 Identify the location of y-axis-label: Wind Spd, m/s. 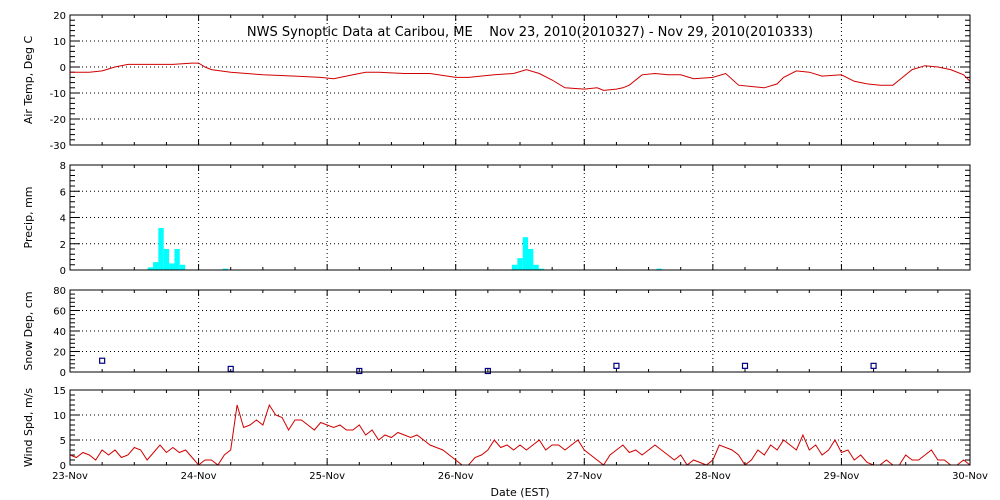
(28, 428).